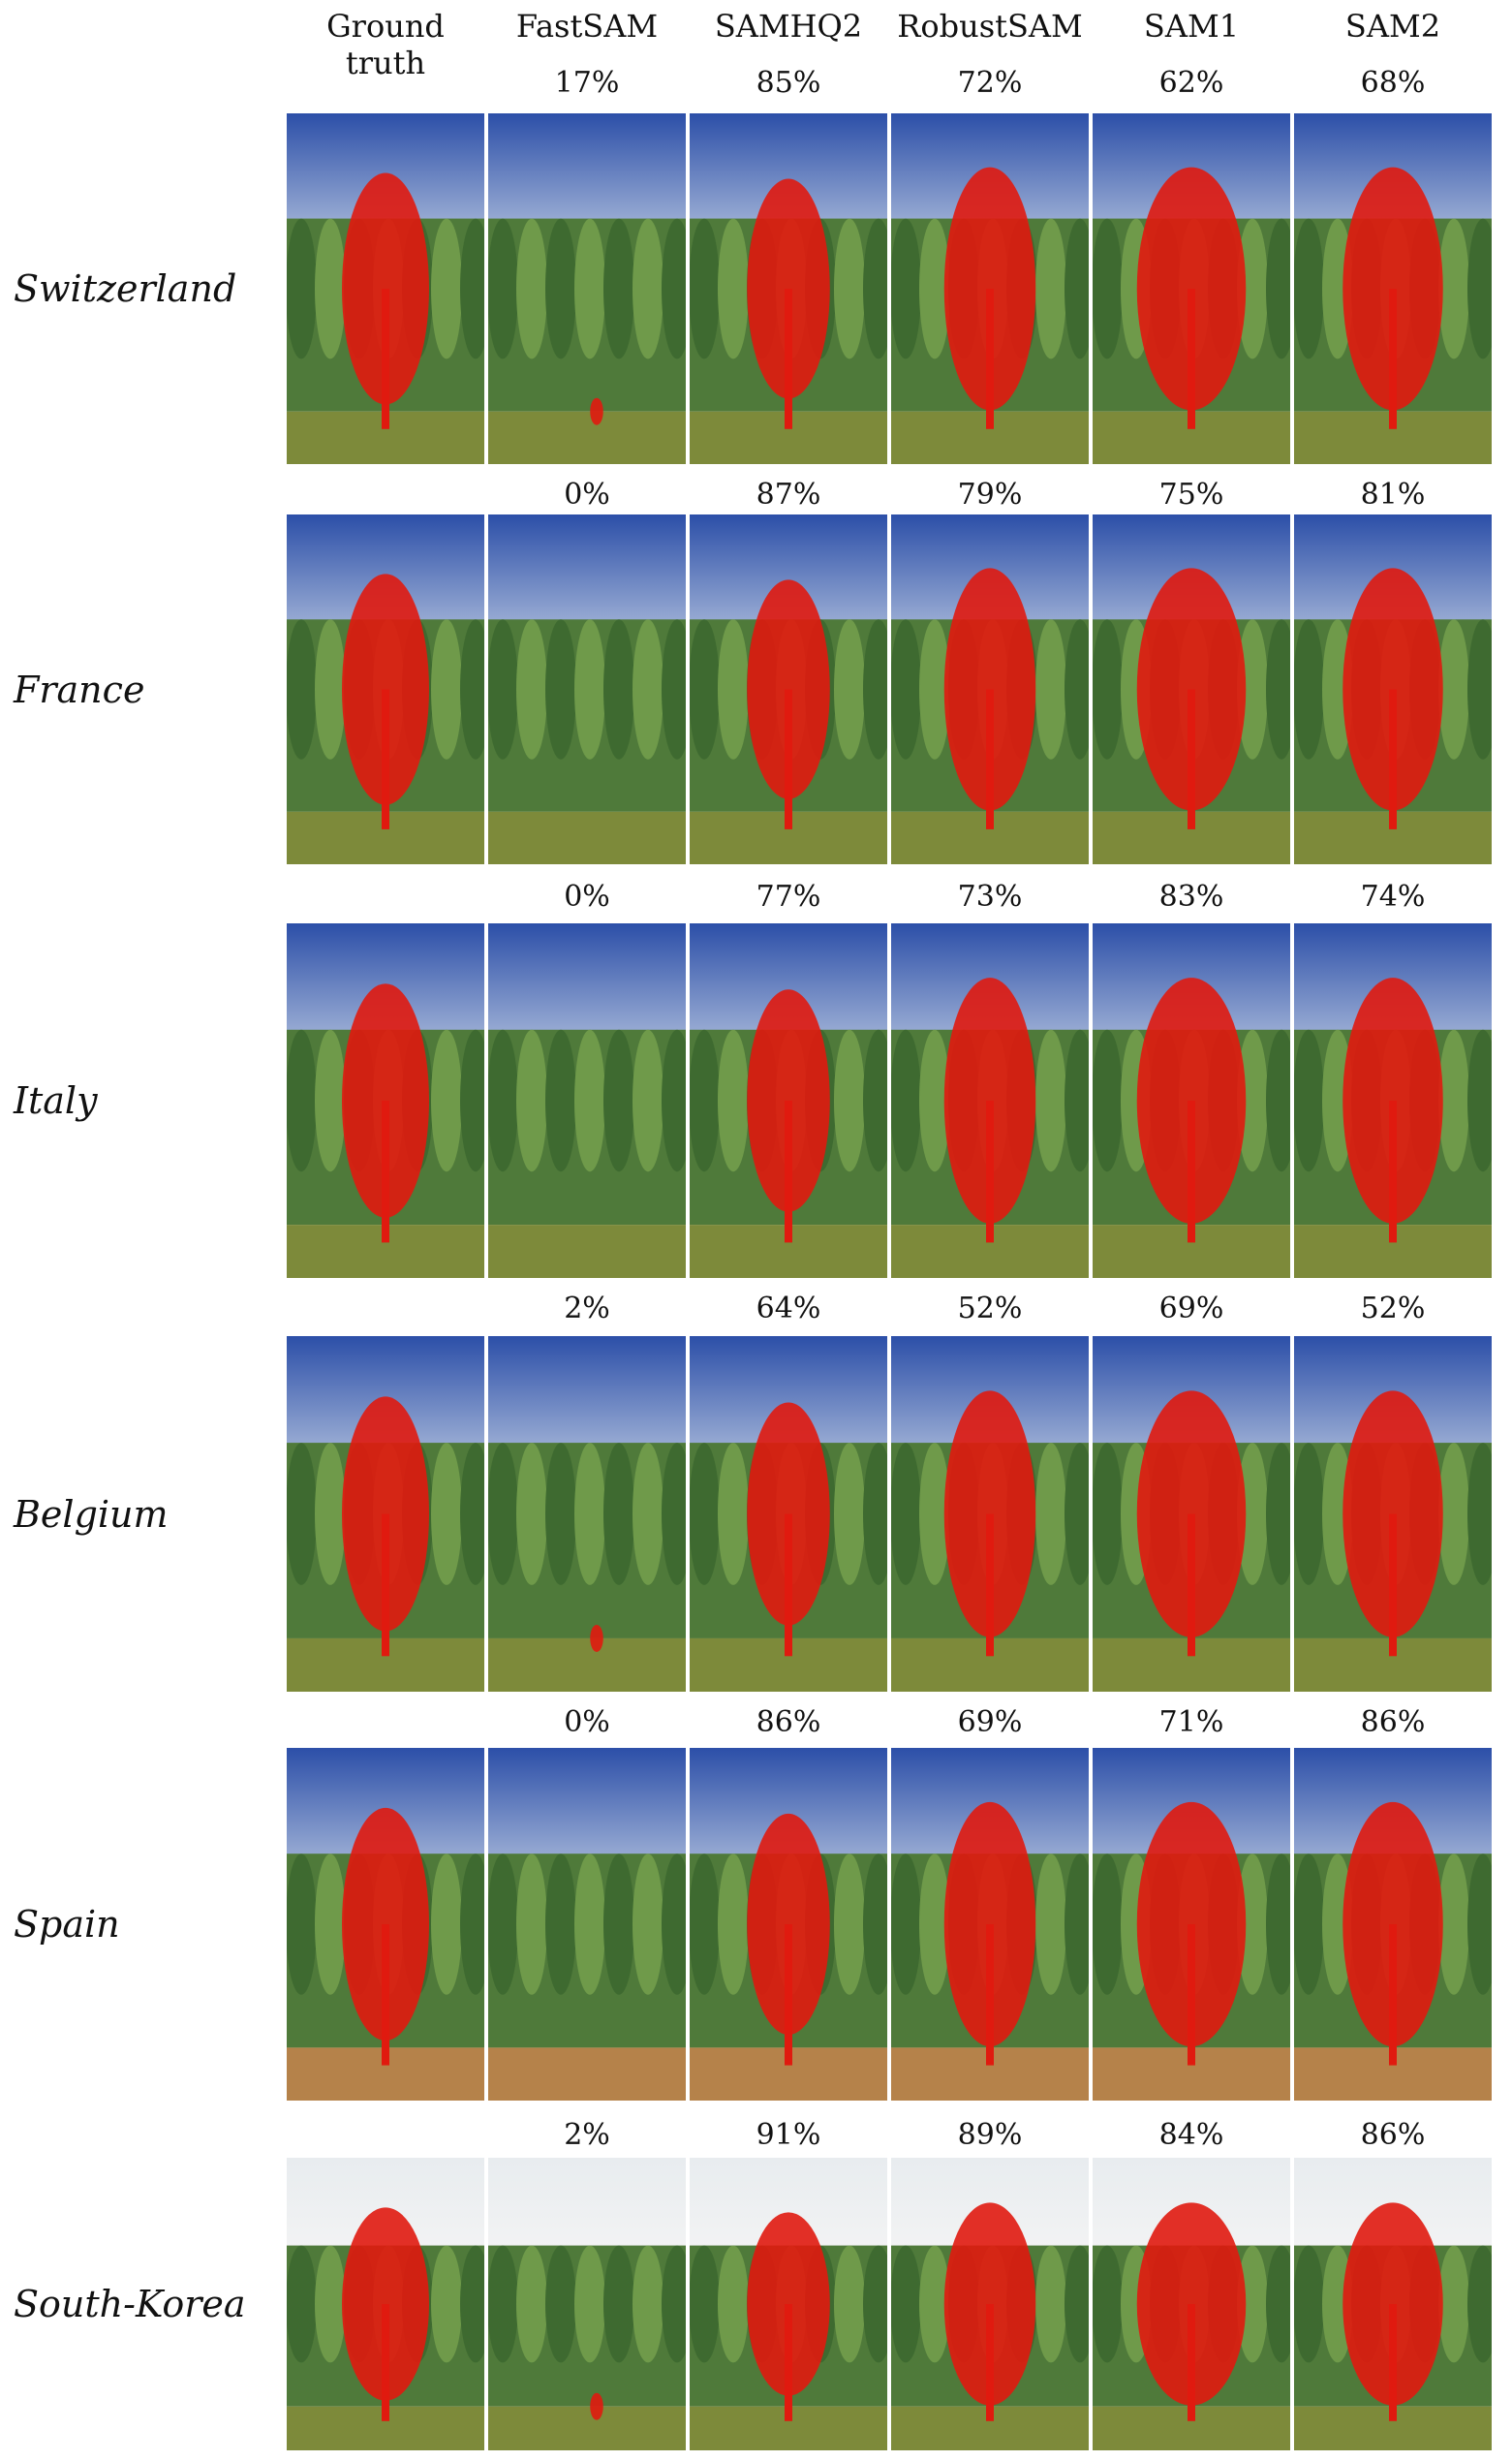 The width and height of the screenshot is (1512, 2461). I want to click on score: 74%, so click(1393, 897).